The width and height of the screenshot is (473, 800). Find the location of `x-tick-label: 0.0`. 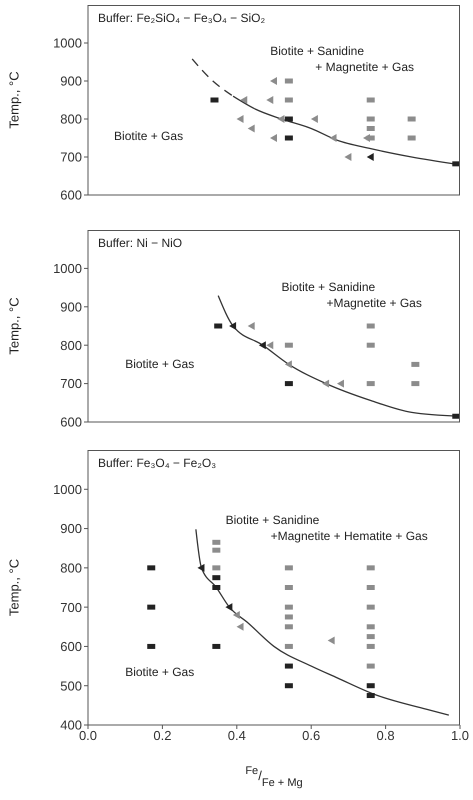

x-tick-label: 0.0 is located at coordinates (88, 736).